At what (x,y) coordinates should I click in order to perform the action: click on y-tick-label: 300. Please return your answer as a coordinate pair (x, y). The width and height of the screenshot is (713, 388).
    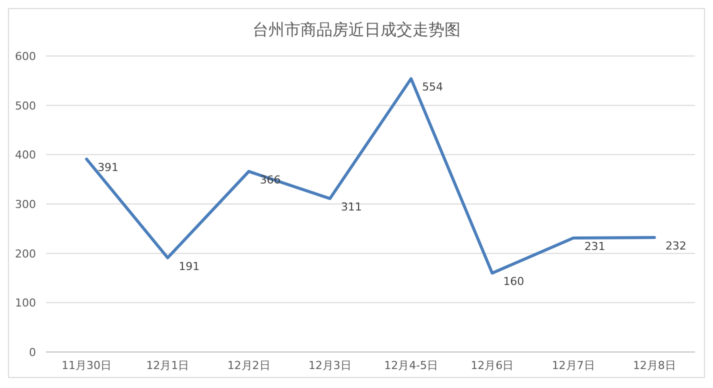
    Looking at the image, I should click on (25, 204).